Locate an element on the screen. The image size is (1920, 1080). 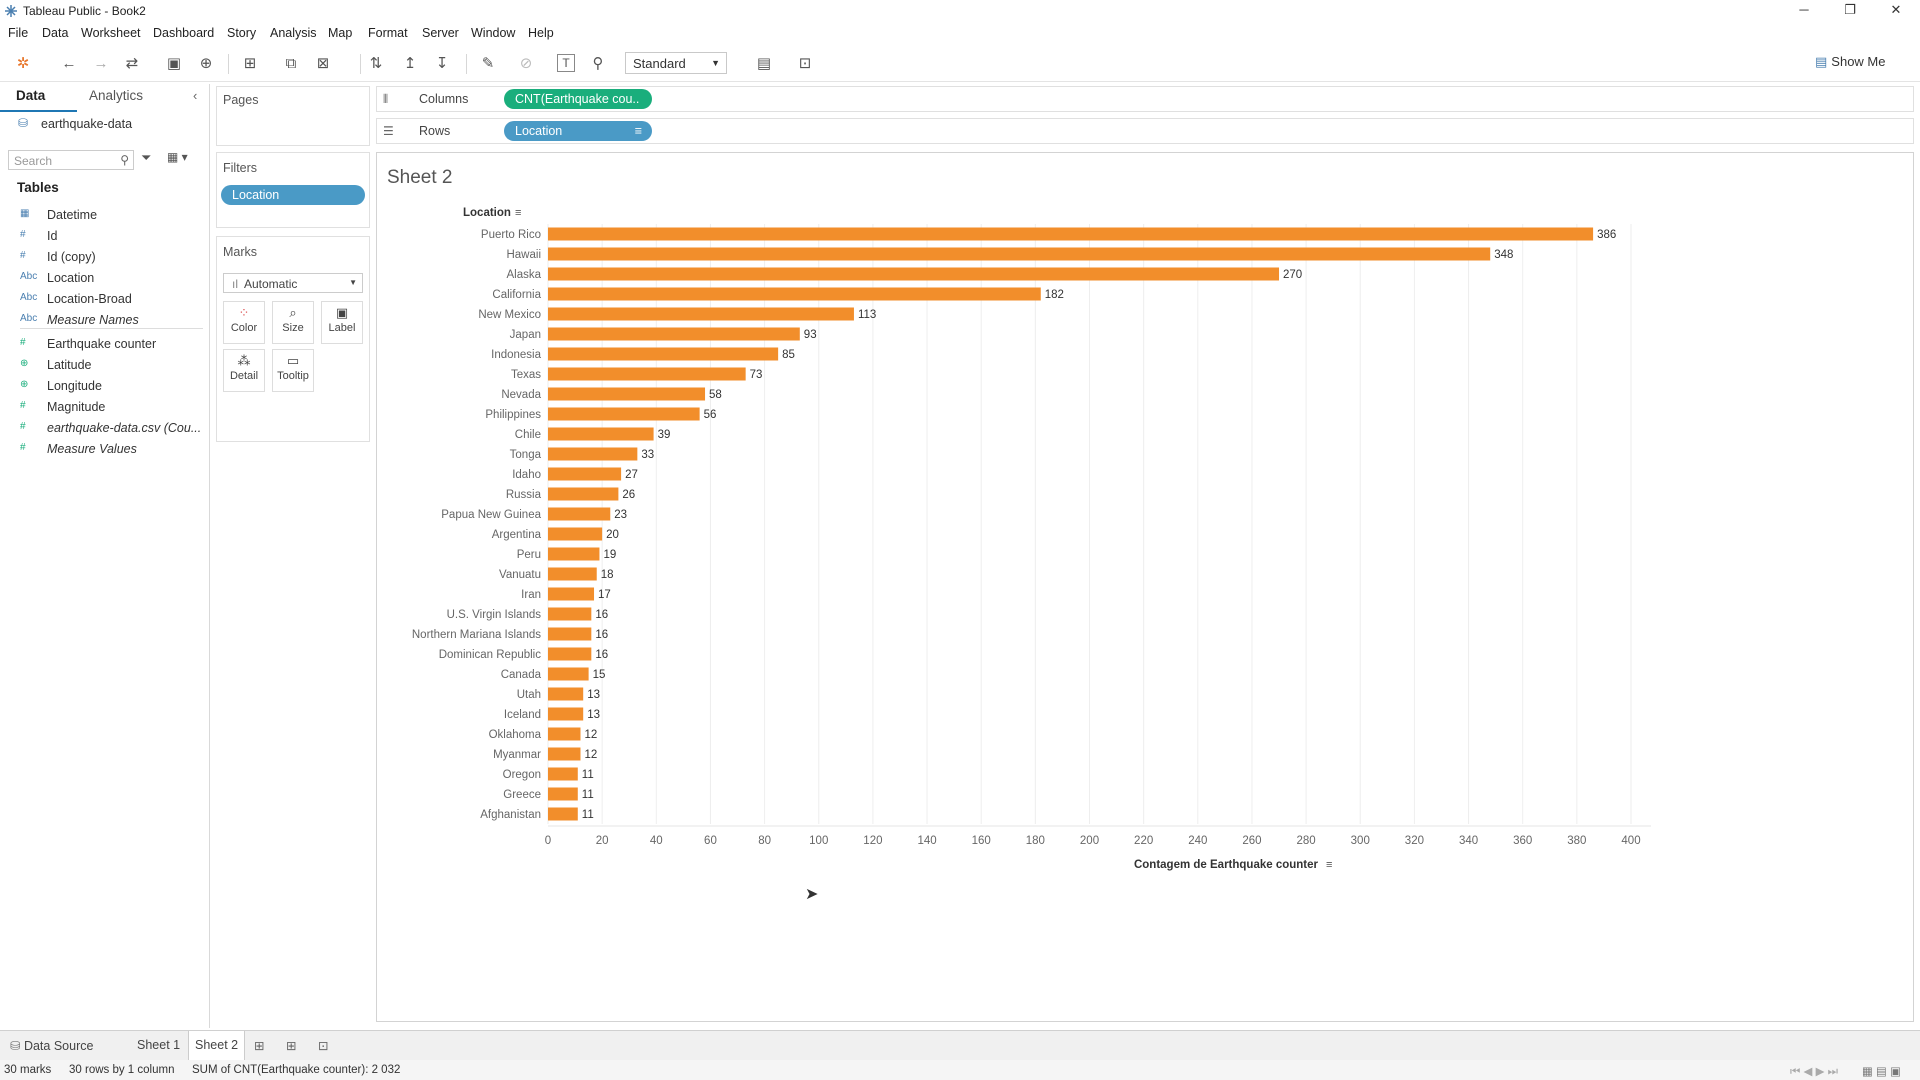
menu-file: File is located at coordinates (18, 33).